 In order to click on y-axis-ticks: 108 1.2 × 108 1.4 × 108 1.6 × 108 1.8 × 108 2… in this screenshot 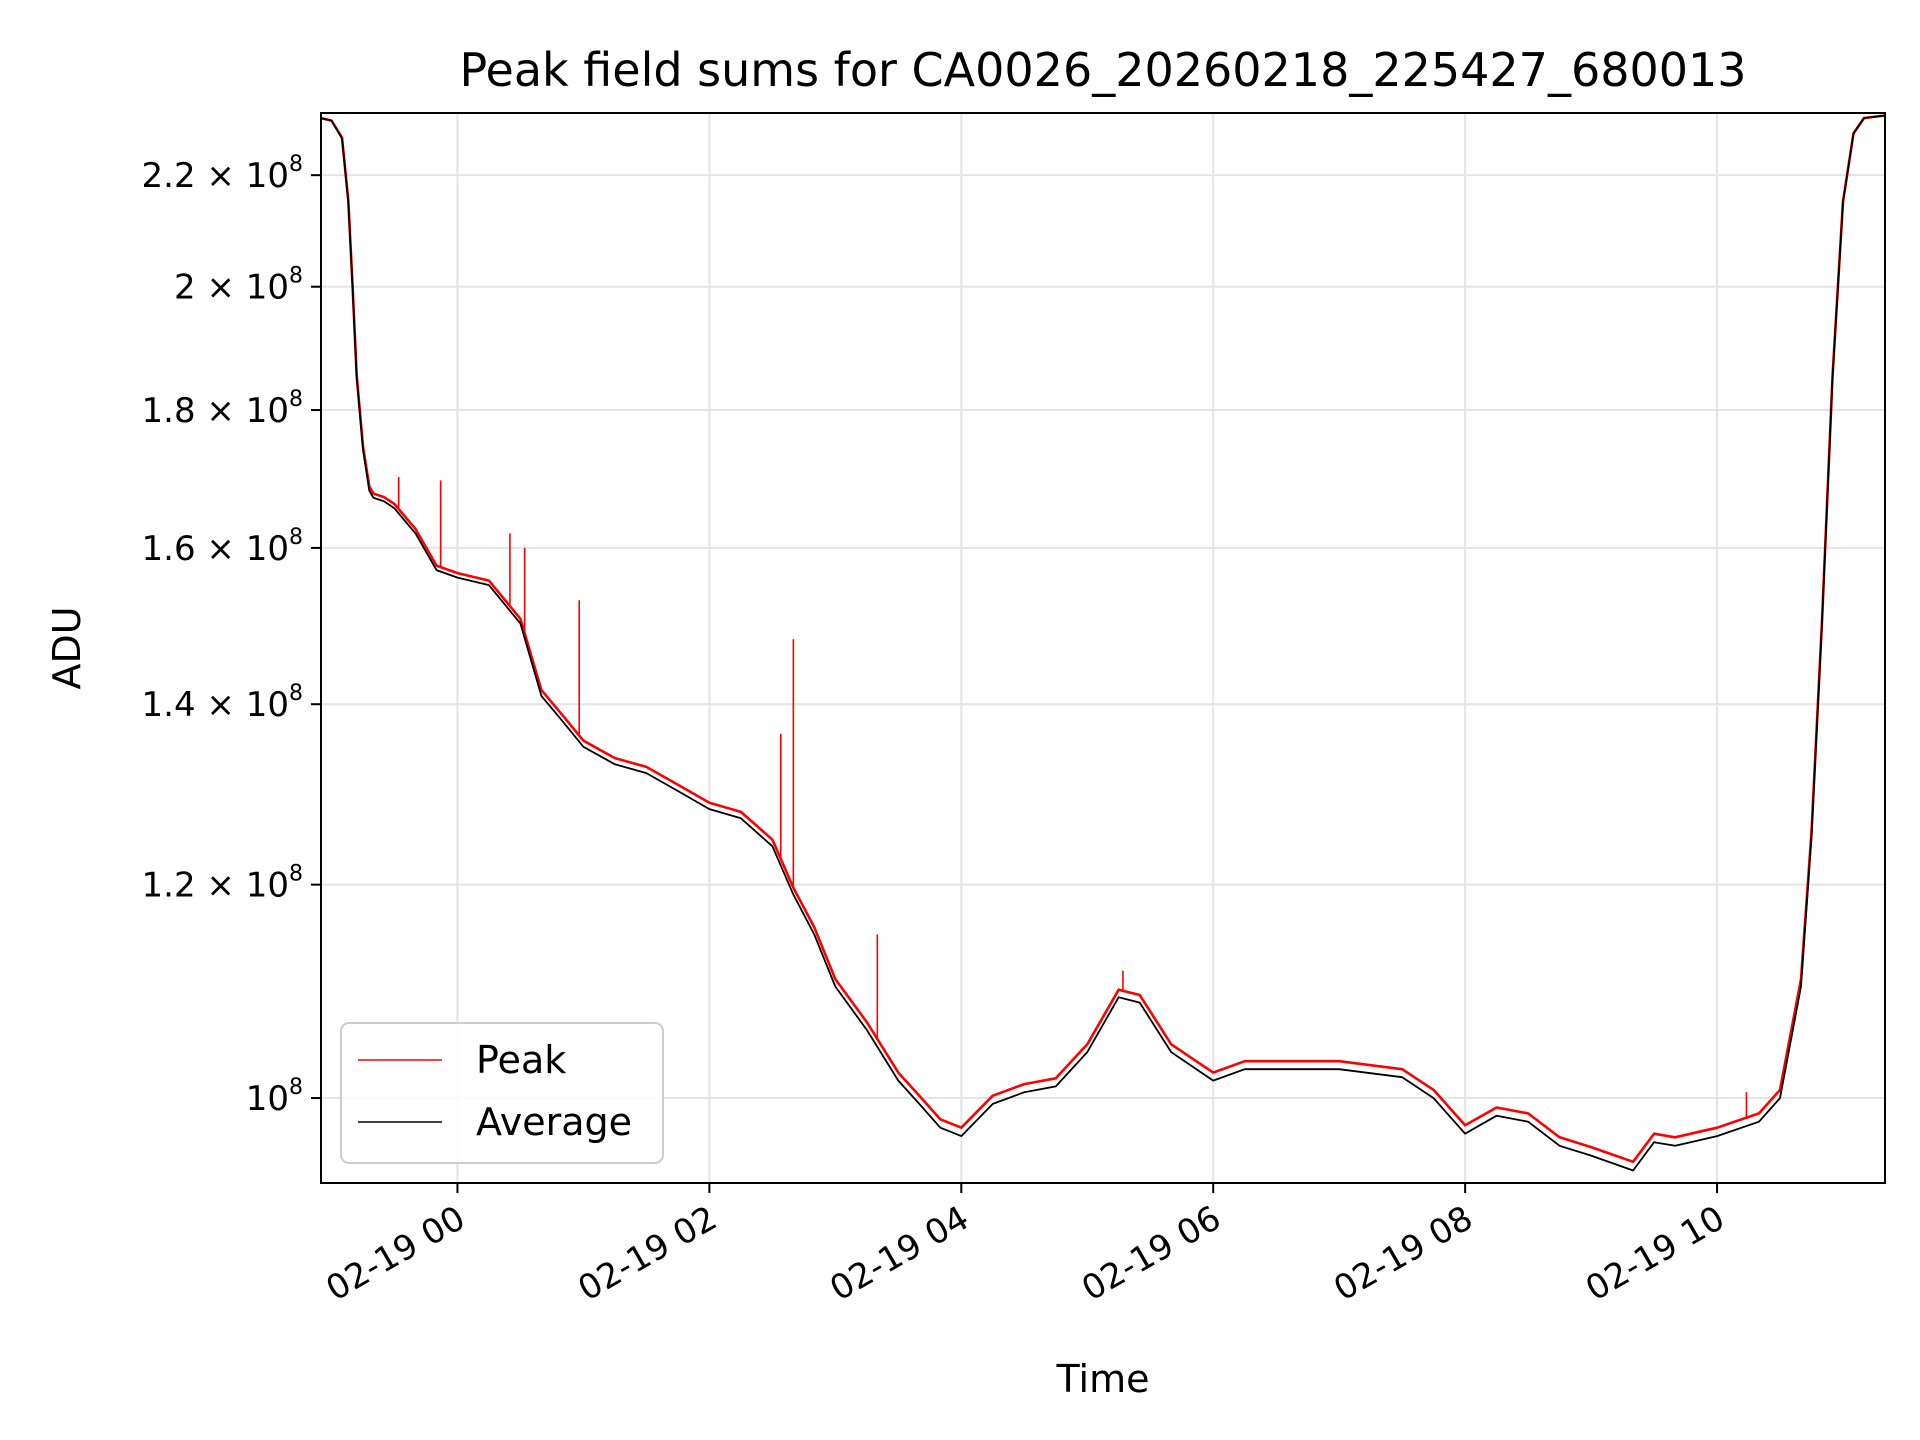, I will do `click(231, 635)`.